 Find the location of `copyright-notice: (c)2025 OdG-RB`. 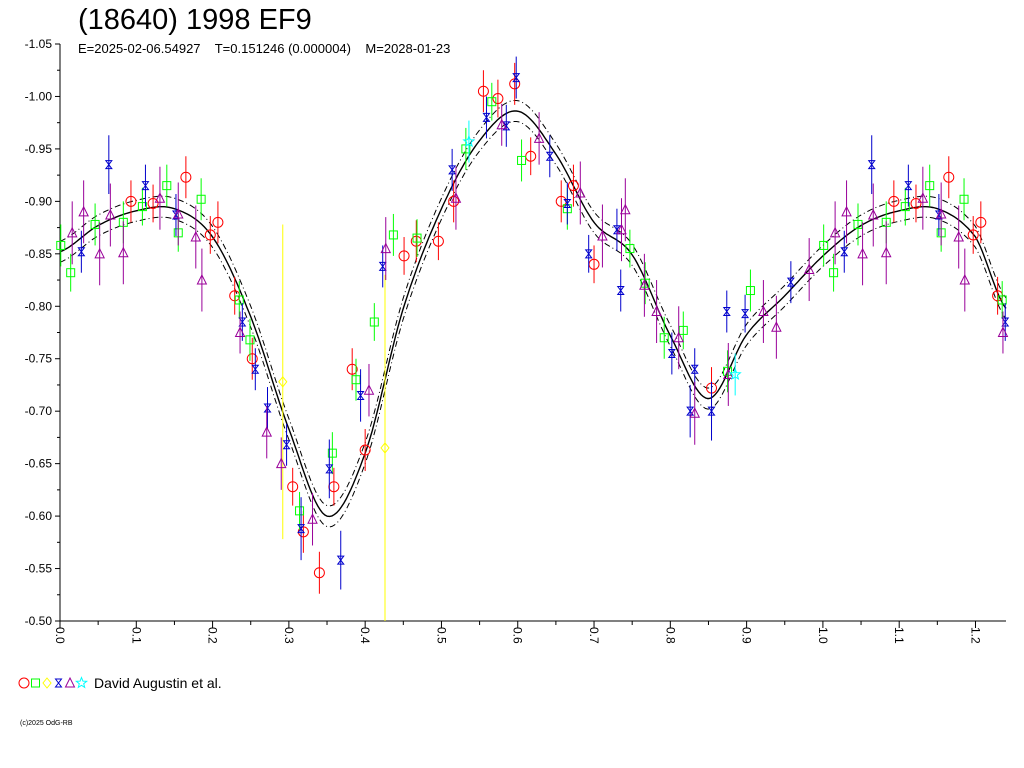

copyright-notice: (c)2025 OdG-RB is located at coordinates (46, 723).